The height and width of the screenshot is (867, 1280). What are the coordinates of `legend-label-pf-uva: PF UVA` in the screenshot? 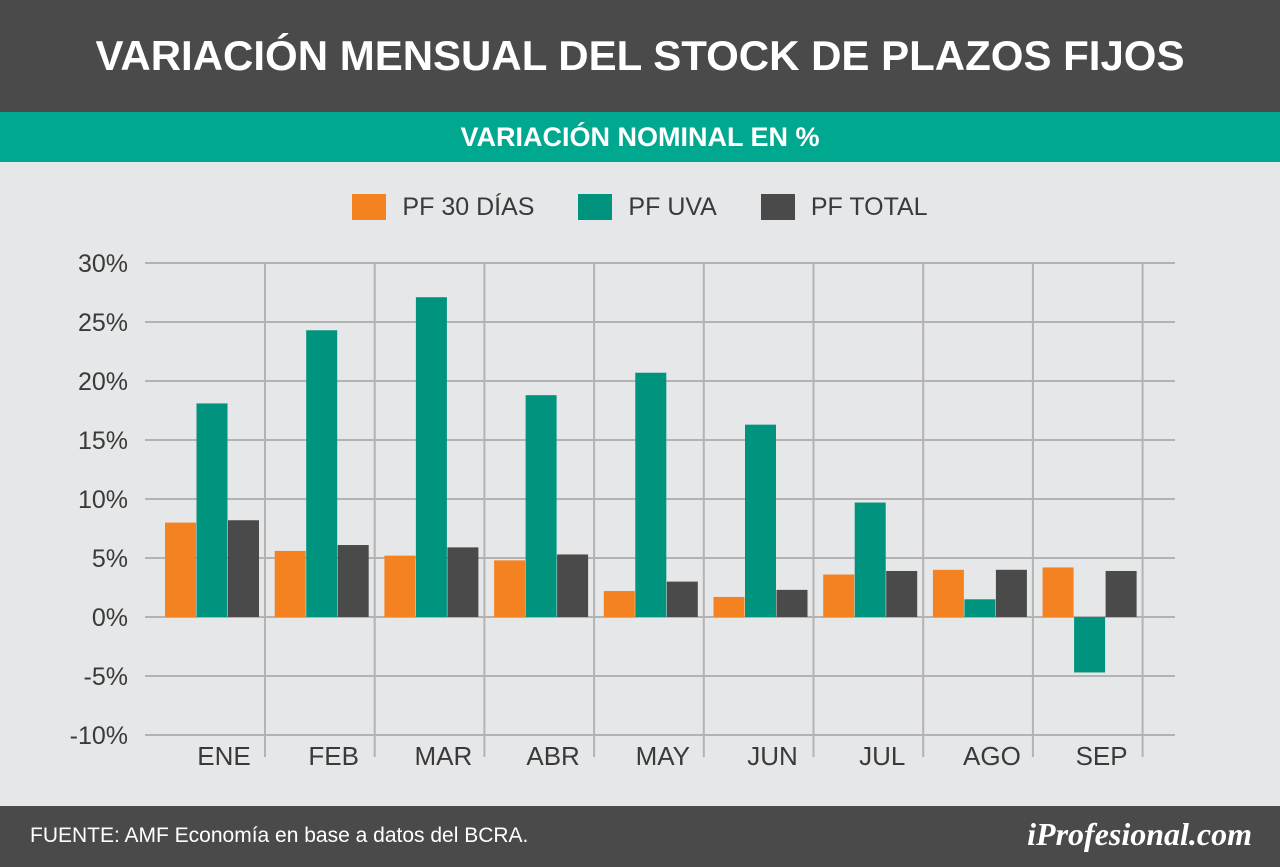 It's located at (672, 206).